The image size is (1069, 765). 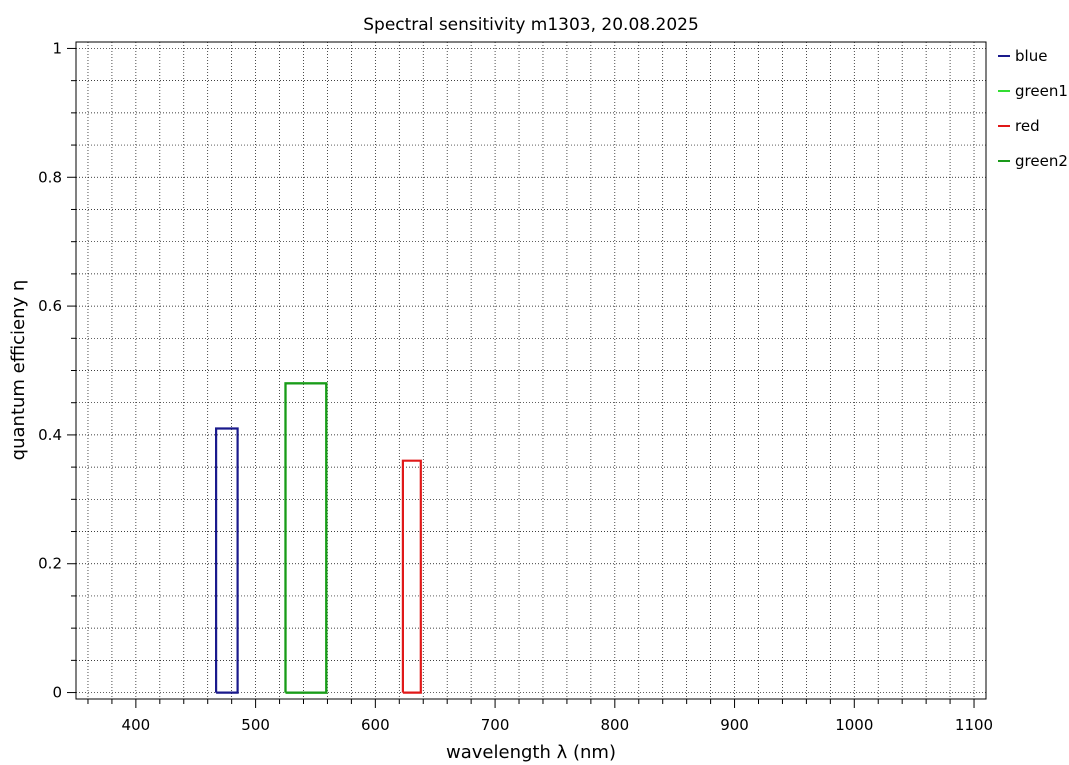 I want to click on legend-label-blue: blue, so click(x=1031, y=56).